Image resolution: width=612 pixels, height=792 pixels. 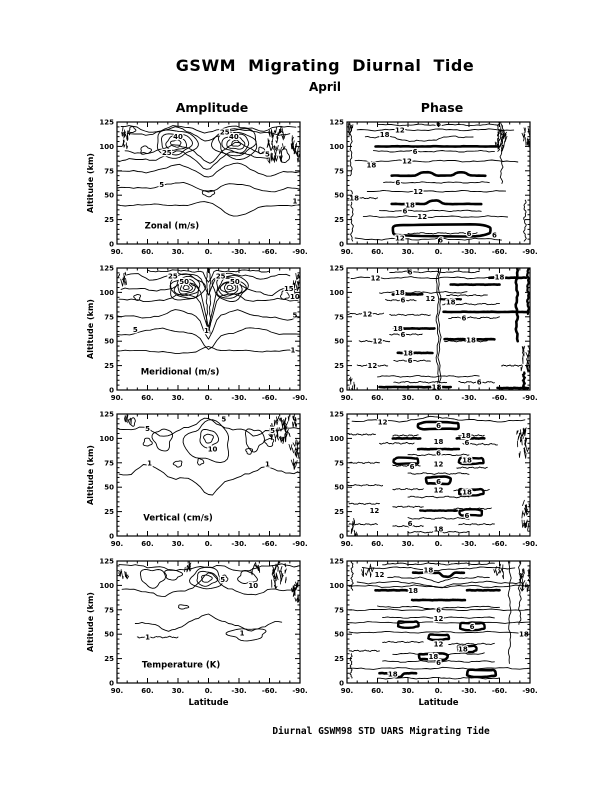 I want to click on contour-label: 50, so click(x=235, y=282).